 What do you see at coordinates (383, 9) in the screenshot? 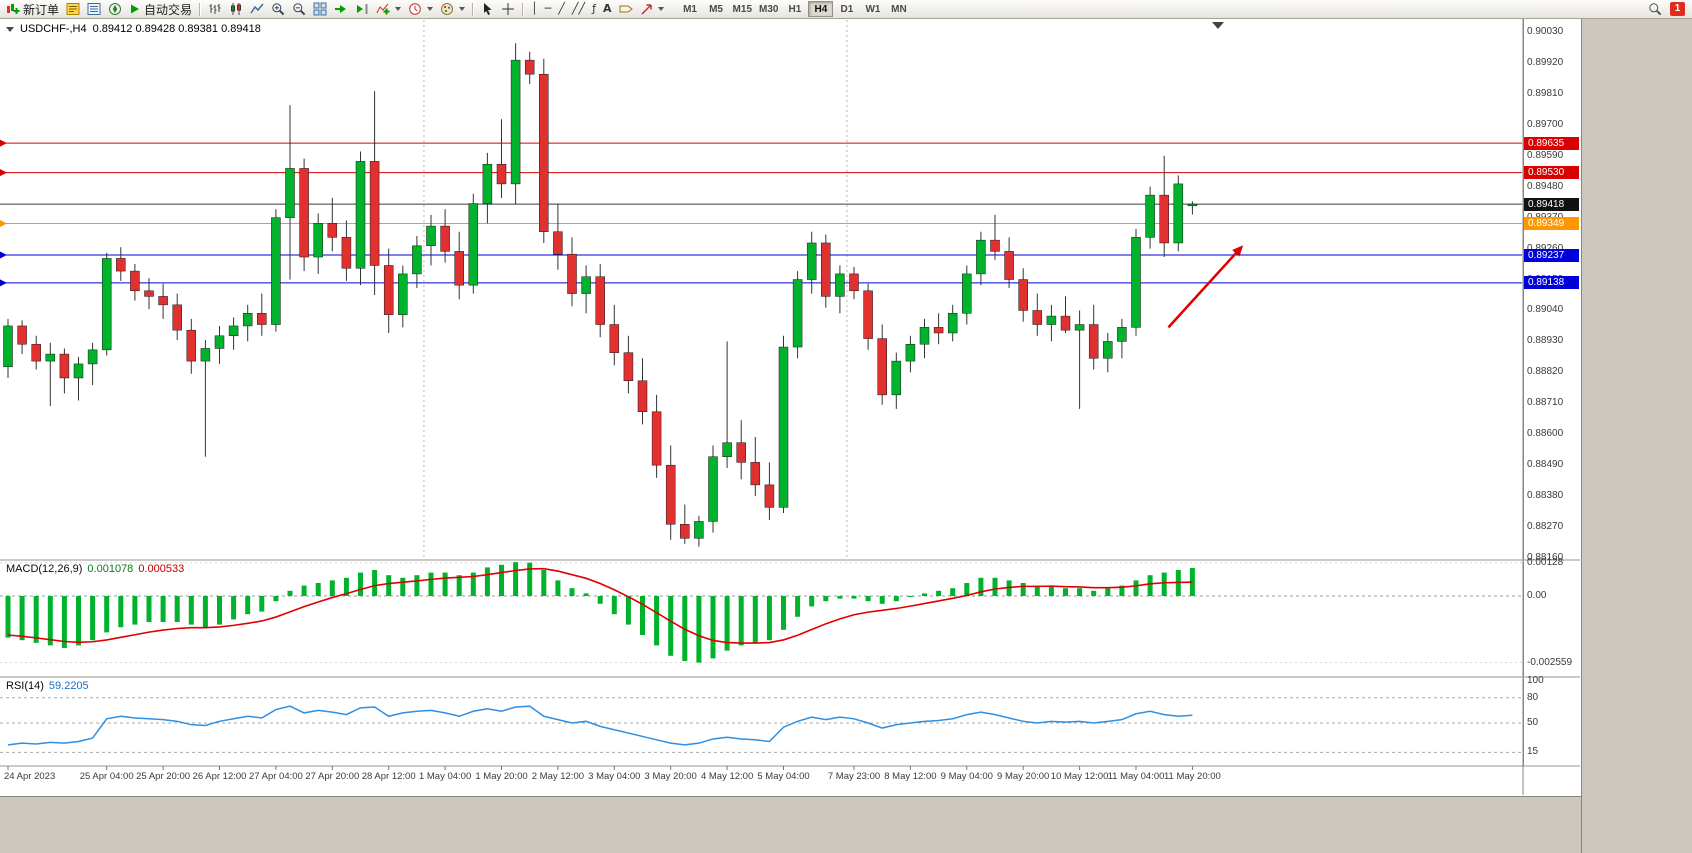
I see `indicators-icon` at bounding box center [383, 9].